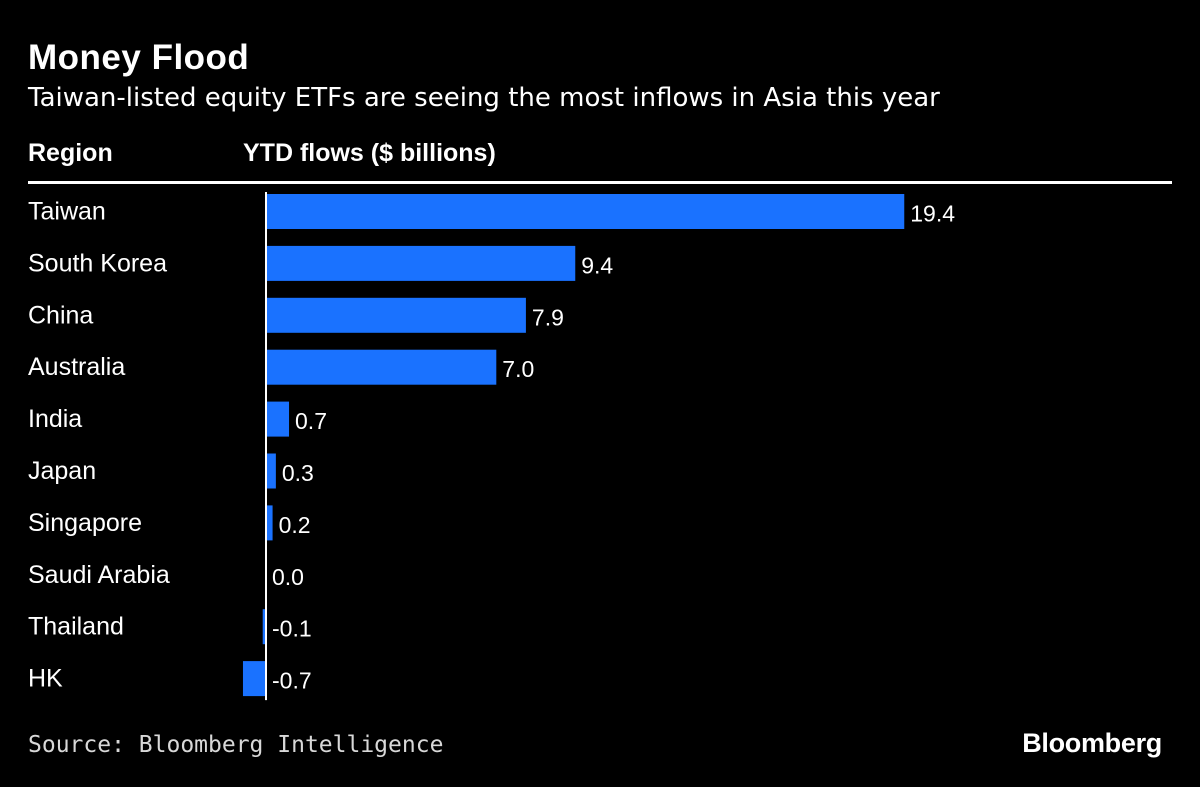 Image resolution: width=1200 pixels, height=787 pixels. Describe the element at coordinates (396, 315) in the screenshot. I see `bar-china` at that location.